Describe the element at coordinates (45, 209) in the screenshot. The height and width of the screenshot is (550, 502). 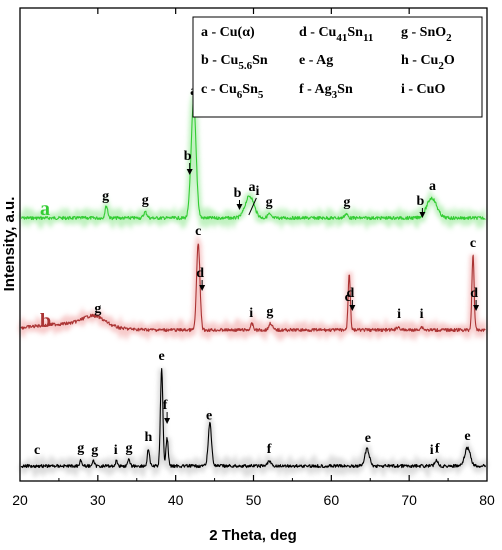
I see `series-label-a: a` at that location.